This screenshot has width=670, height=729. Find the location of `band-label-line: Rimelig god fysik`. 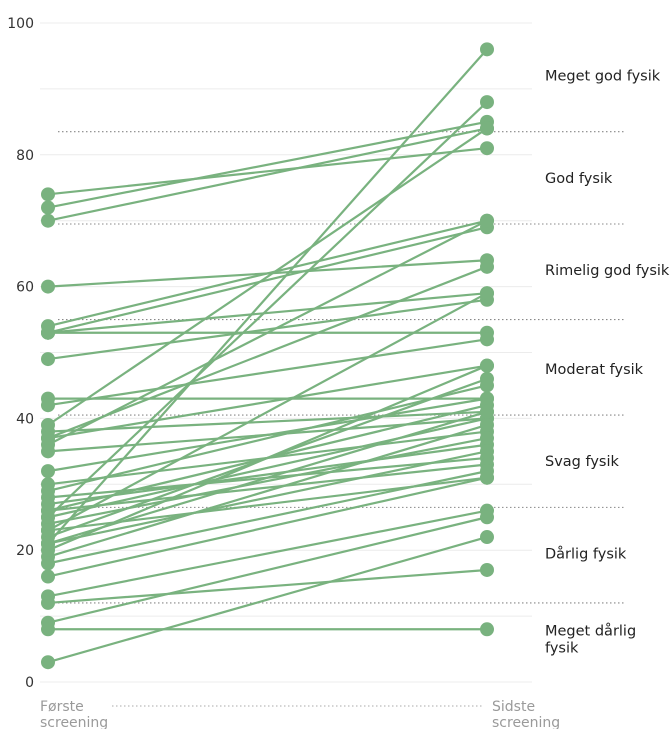

band-label-line: Rimelig god fysik is located at coordinates (607, 271).